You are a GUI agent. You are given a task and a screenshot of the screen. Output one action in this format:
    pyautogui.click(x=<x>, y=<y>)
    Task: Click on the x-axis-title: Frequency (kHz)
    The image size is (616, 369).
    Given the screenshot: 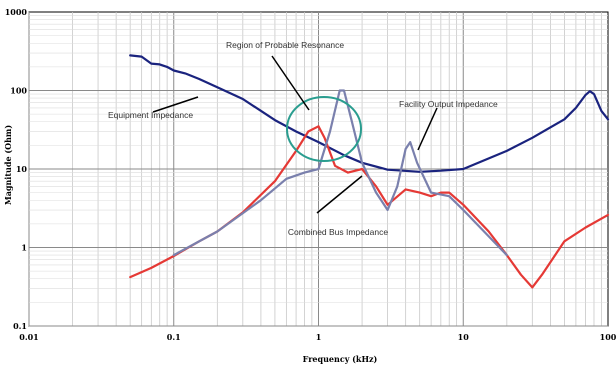 What is the action you would take?
    pyautogui.click(x=340, y=359)
    